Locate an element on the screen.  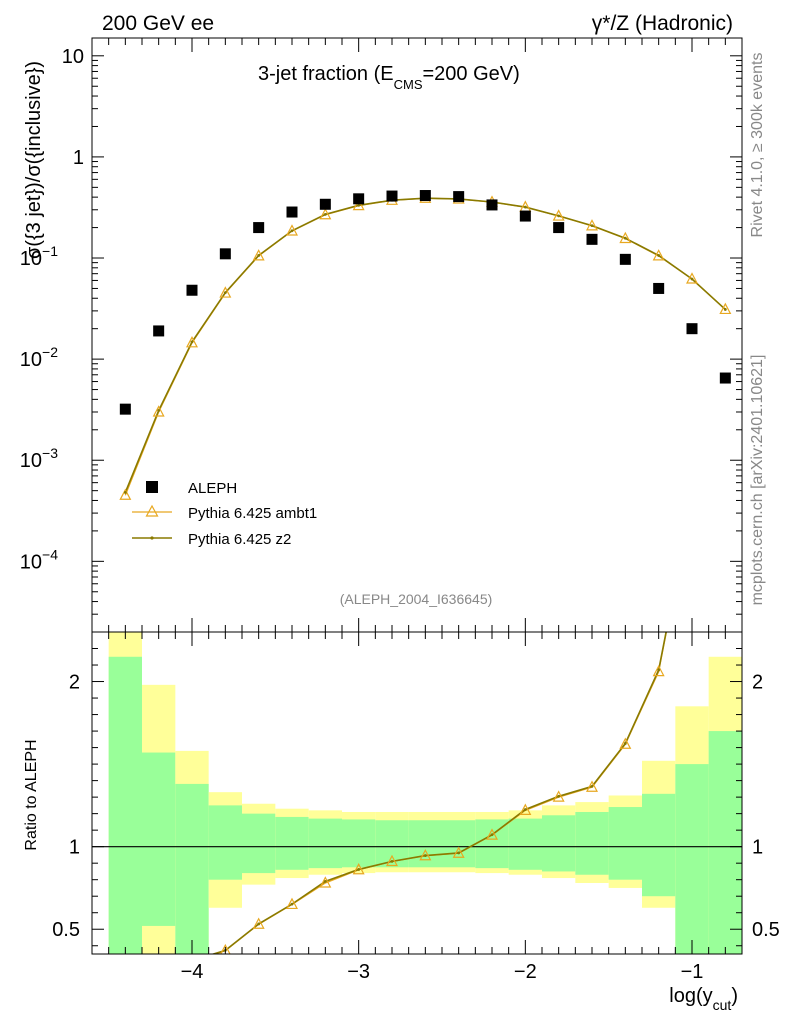
ratio-y-axis-label: Ratio to ALEPH is located at coordinates (31, 794).